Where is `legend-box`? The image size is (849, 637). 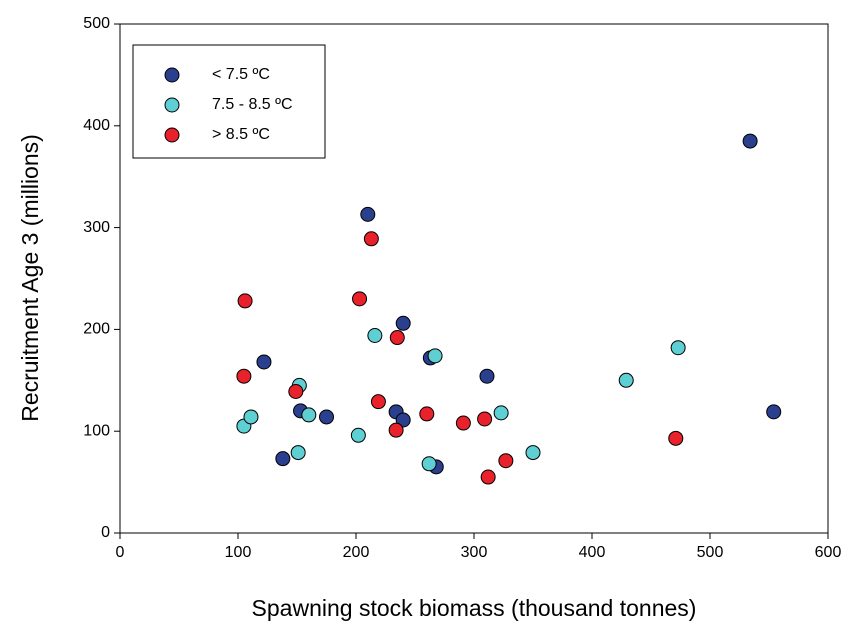
legend-box is located at coordinates (229, 101).